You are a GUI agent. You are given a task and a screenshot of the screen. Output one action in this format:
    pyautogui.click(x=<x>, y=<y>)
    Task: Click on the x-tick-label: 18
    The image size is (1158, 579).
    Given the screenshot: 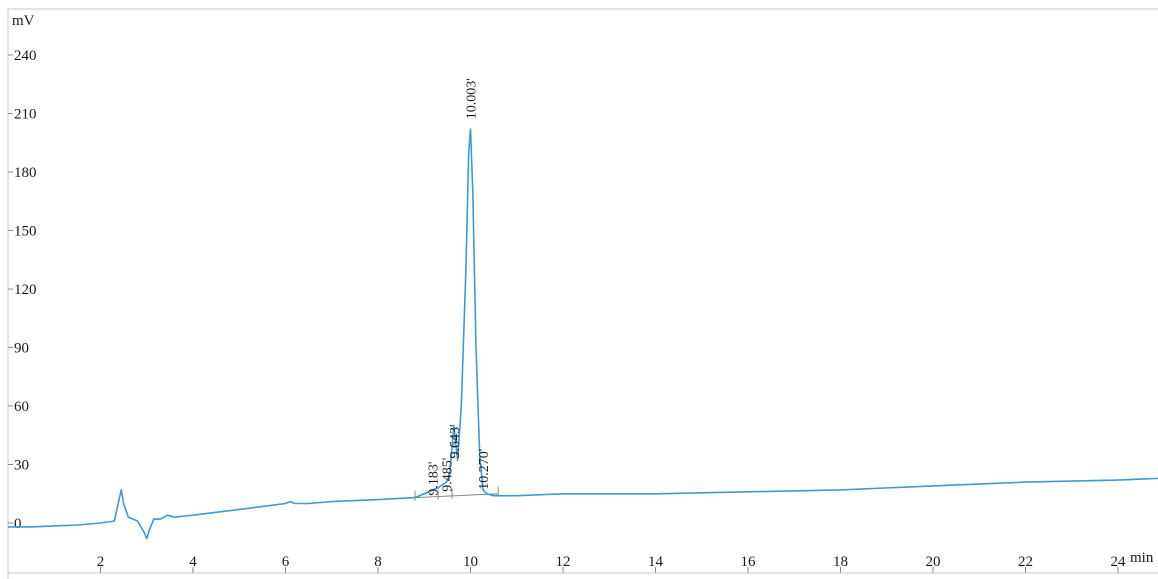 What is the action you would take?
    pyautogui.click(x=840, y=562)
    